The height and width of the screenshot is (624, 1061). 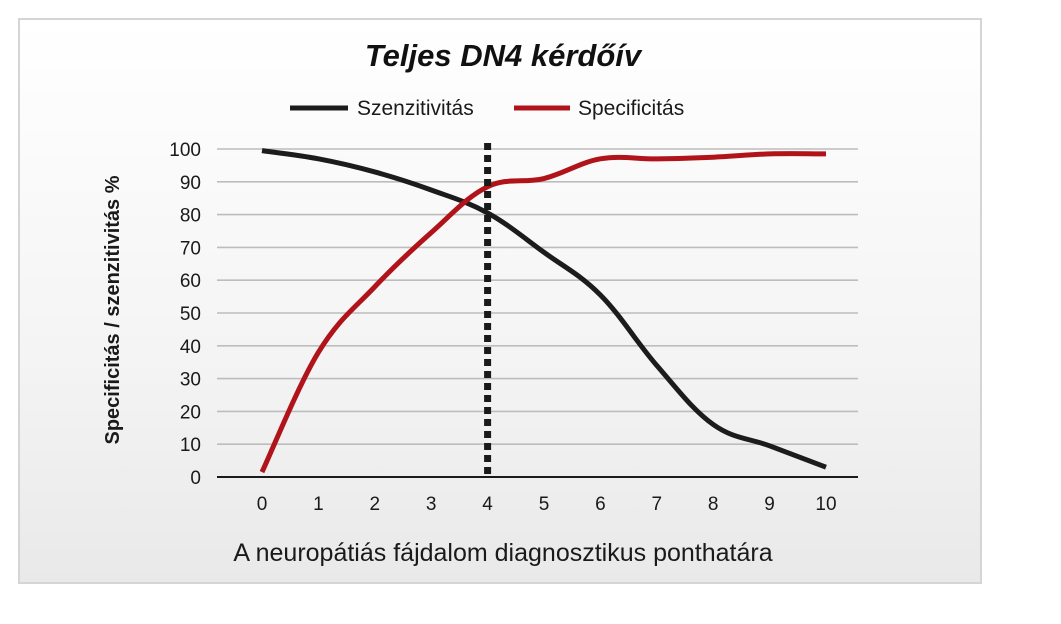 I want to click on y-tick-label: 90, so click(x=190, y=183).